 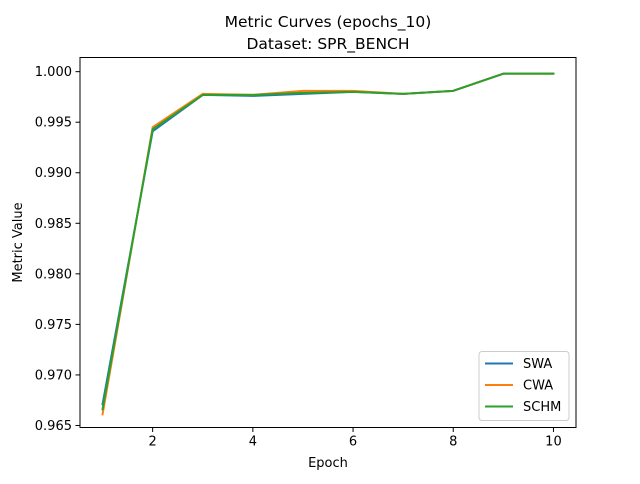 I want to click on y-tick-label: 0.970, so click(x=53, y=375).